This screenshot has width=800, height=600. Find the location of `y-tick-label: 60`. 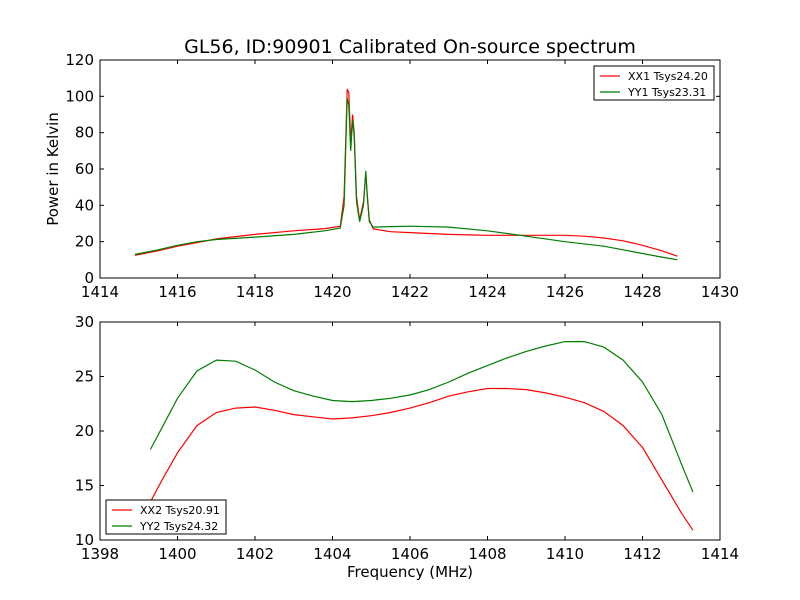

y-tick-label: 60 is located at coordinates (84, 169).